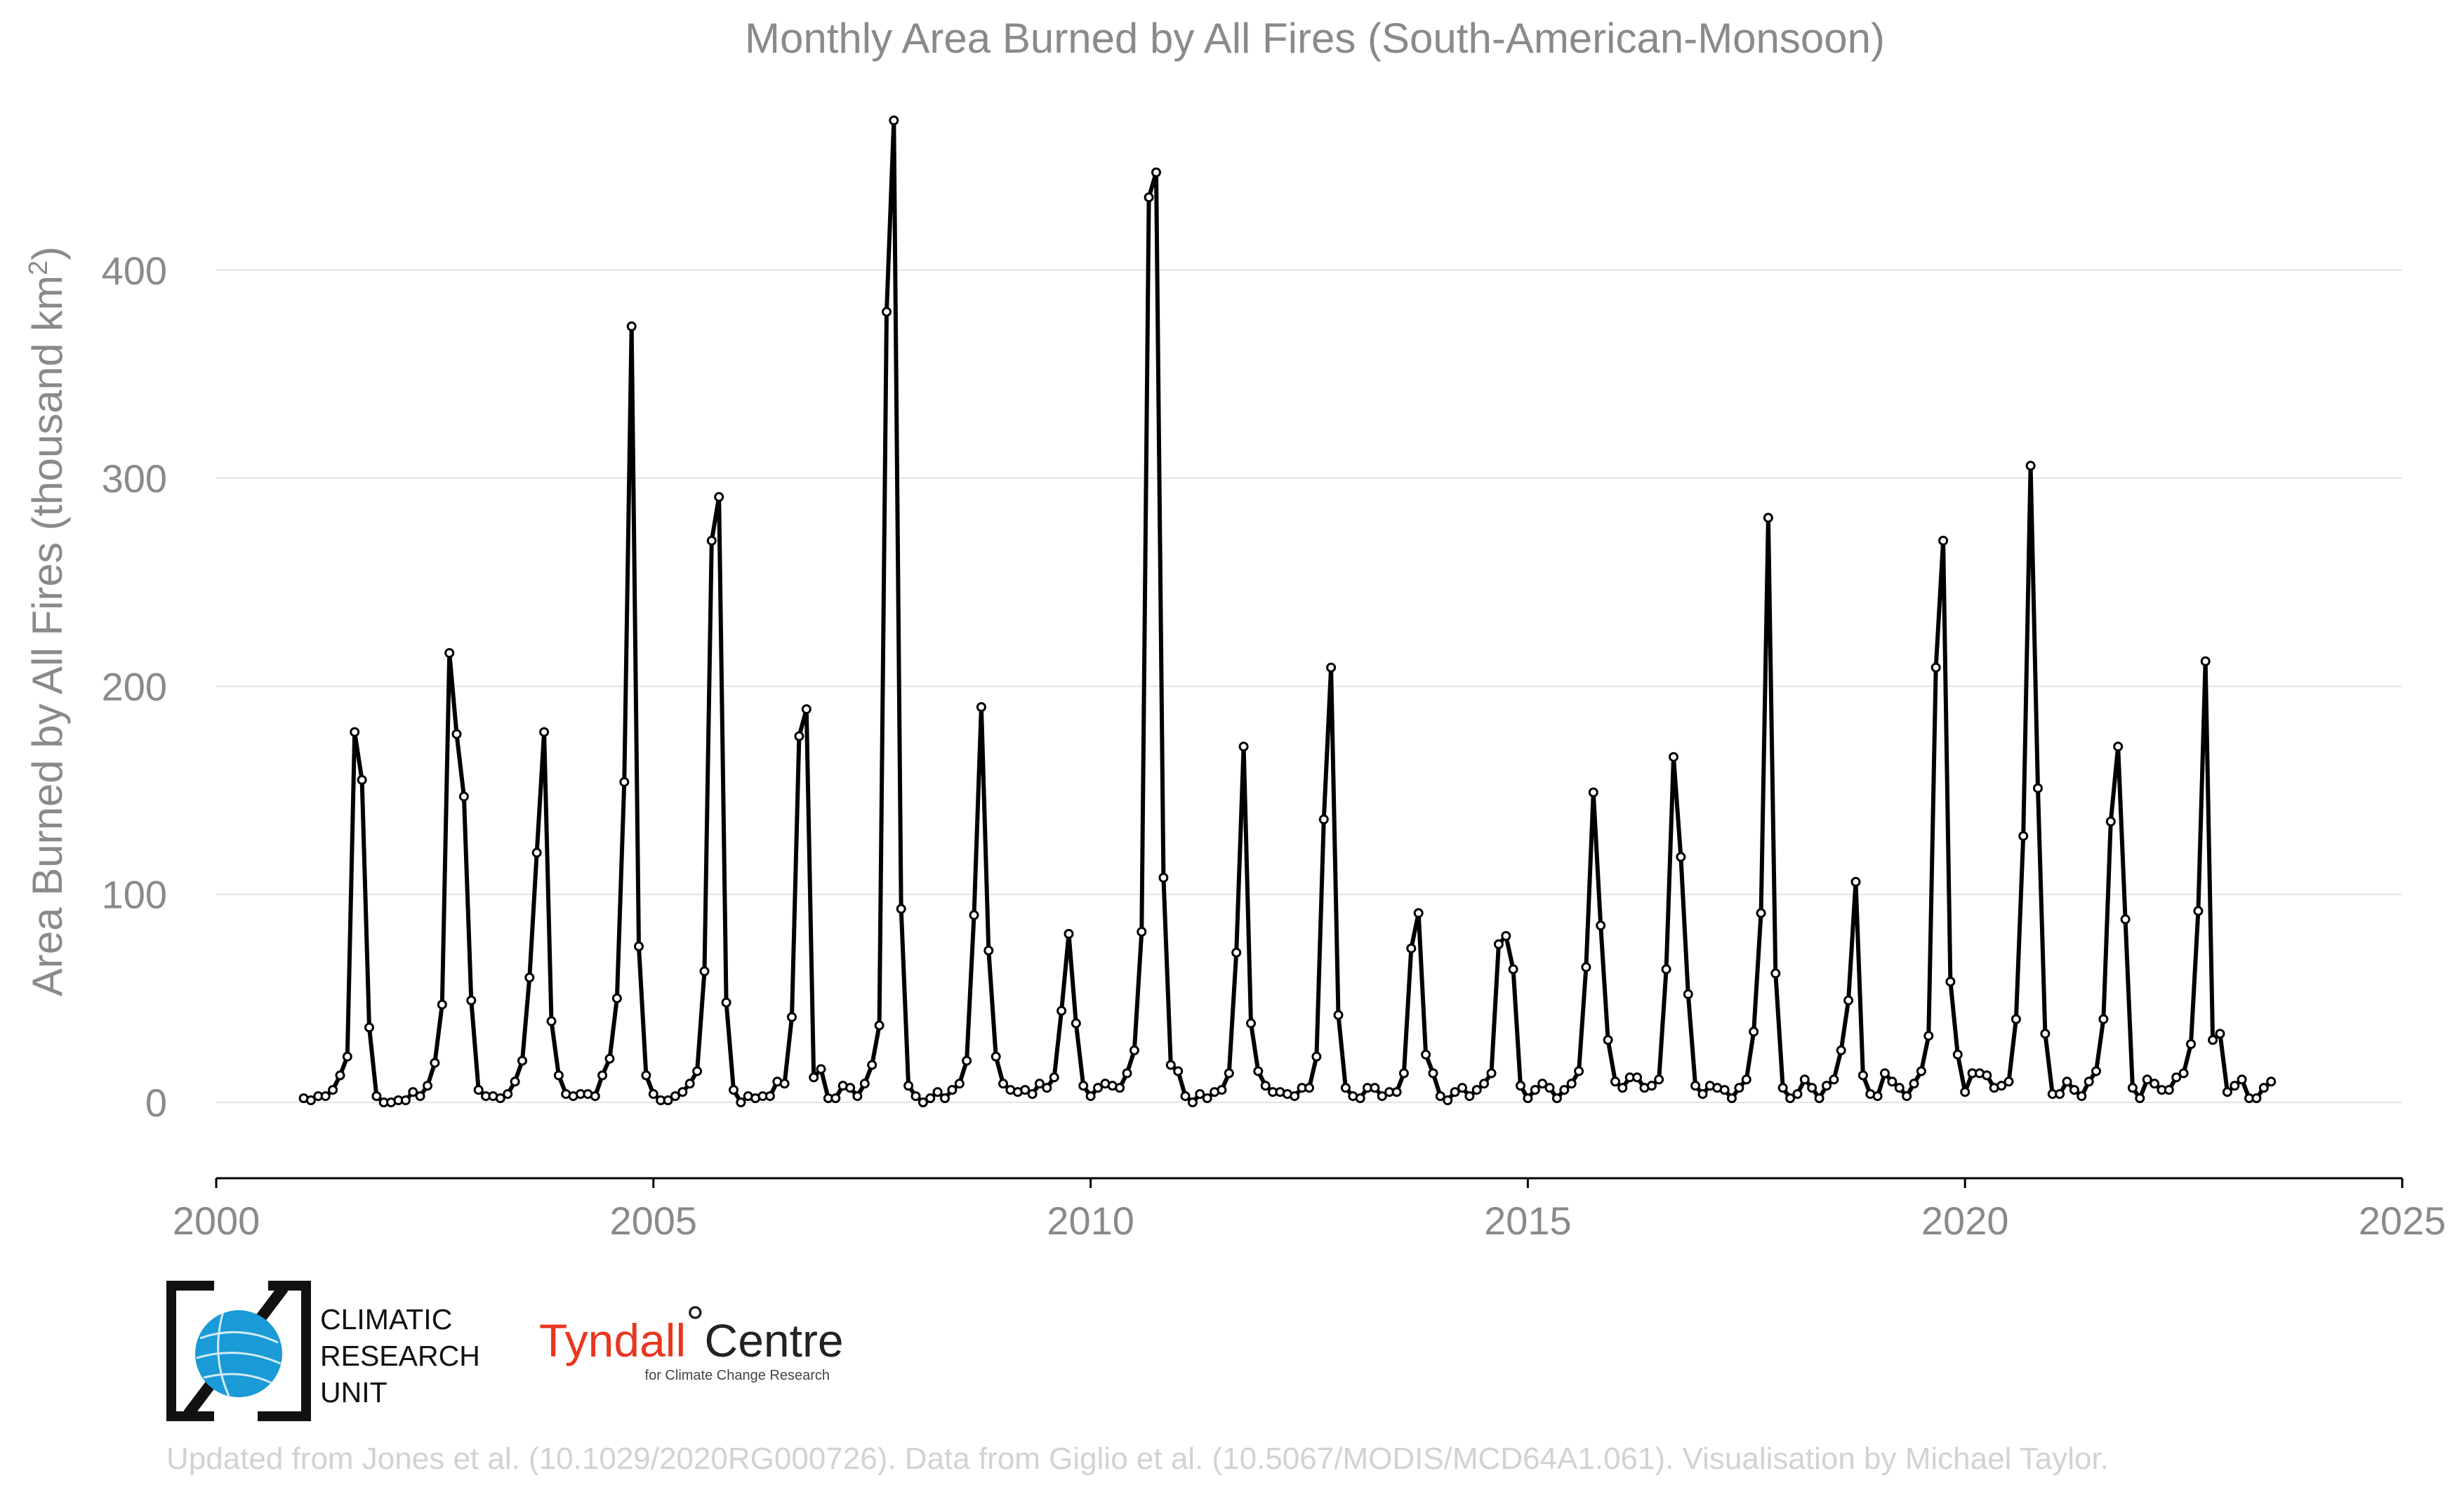  I want to click on tyndall-logo-name: Tyndall, so click(613, 1340).